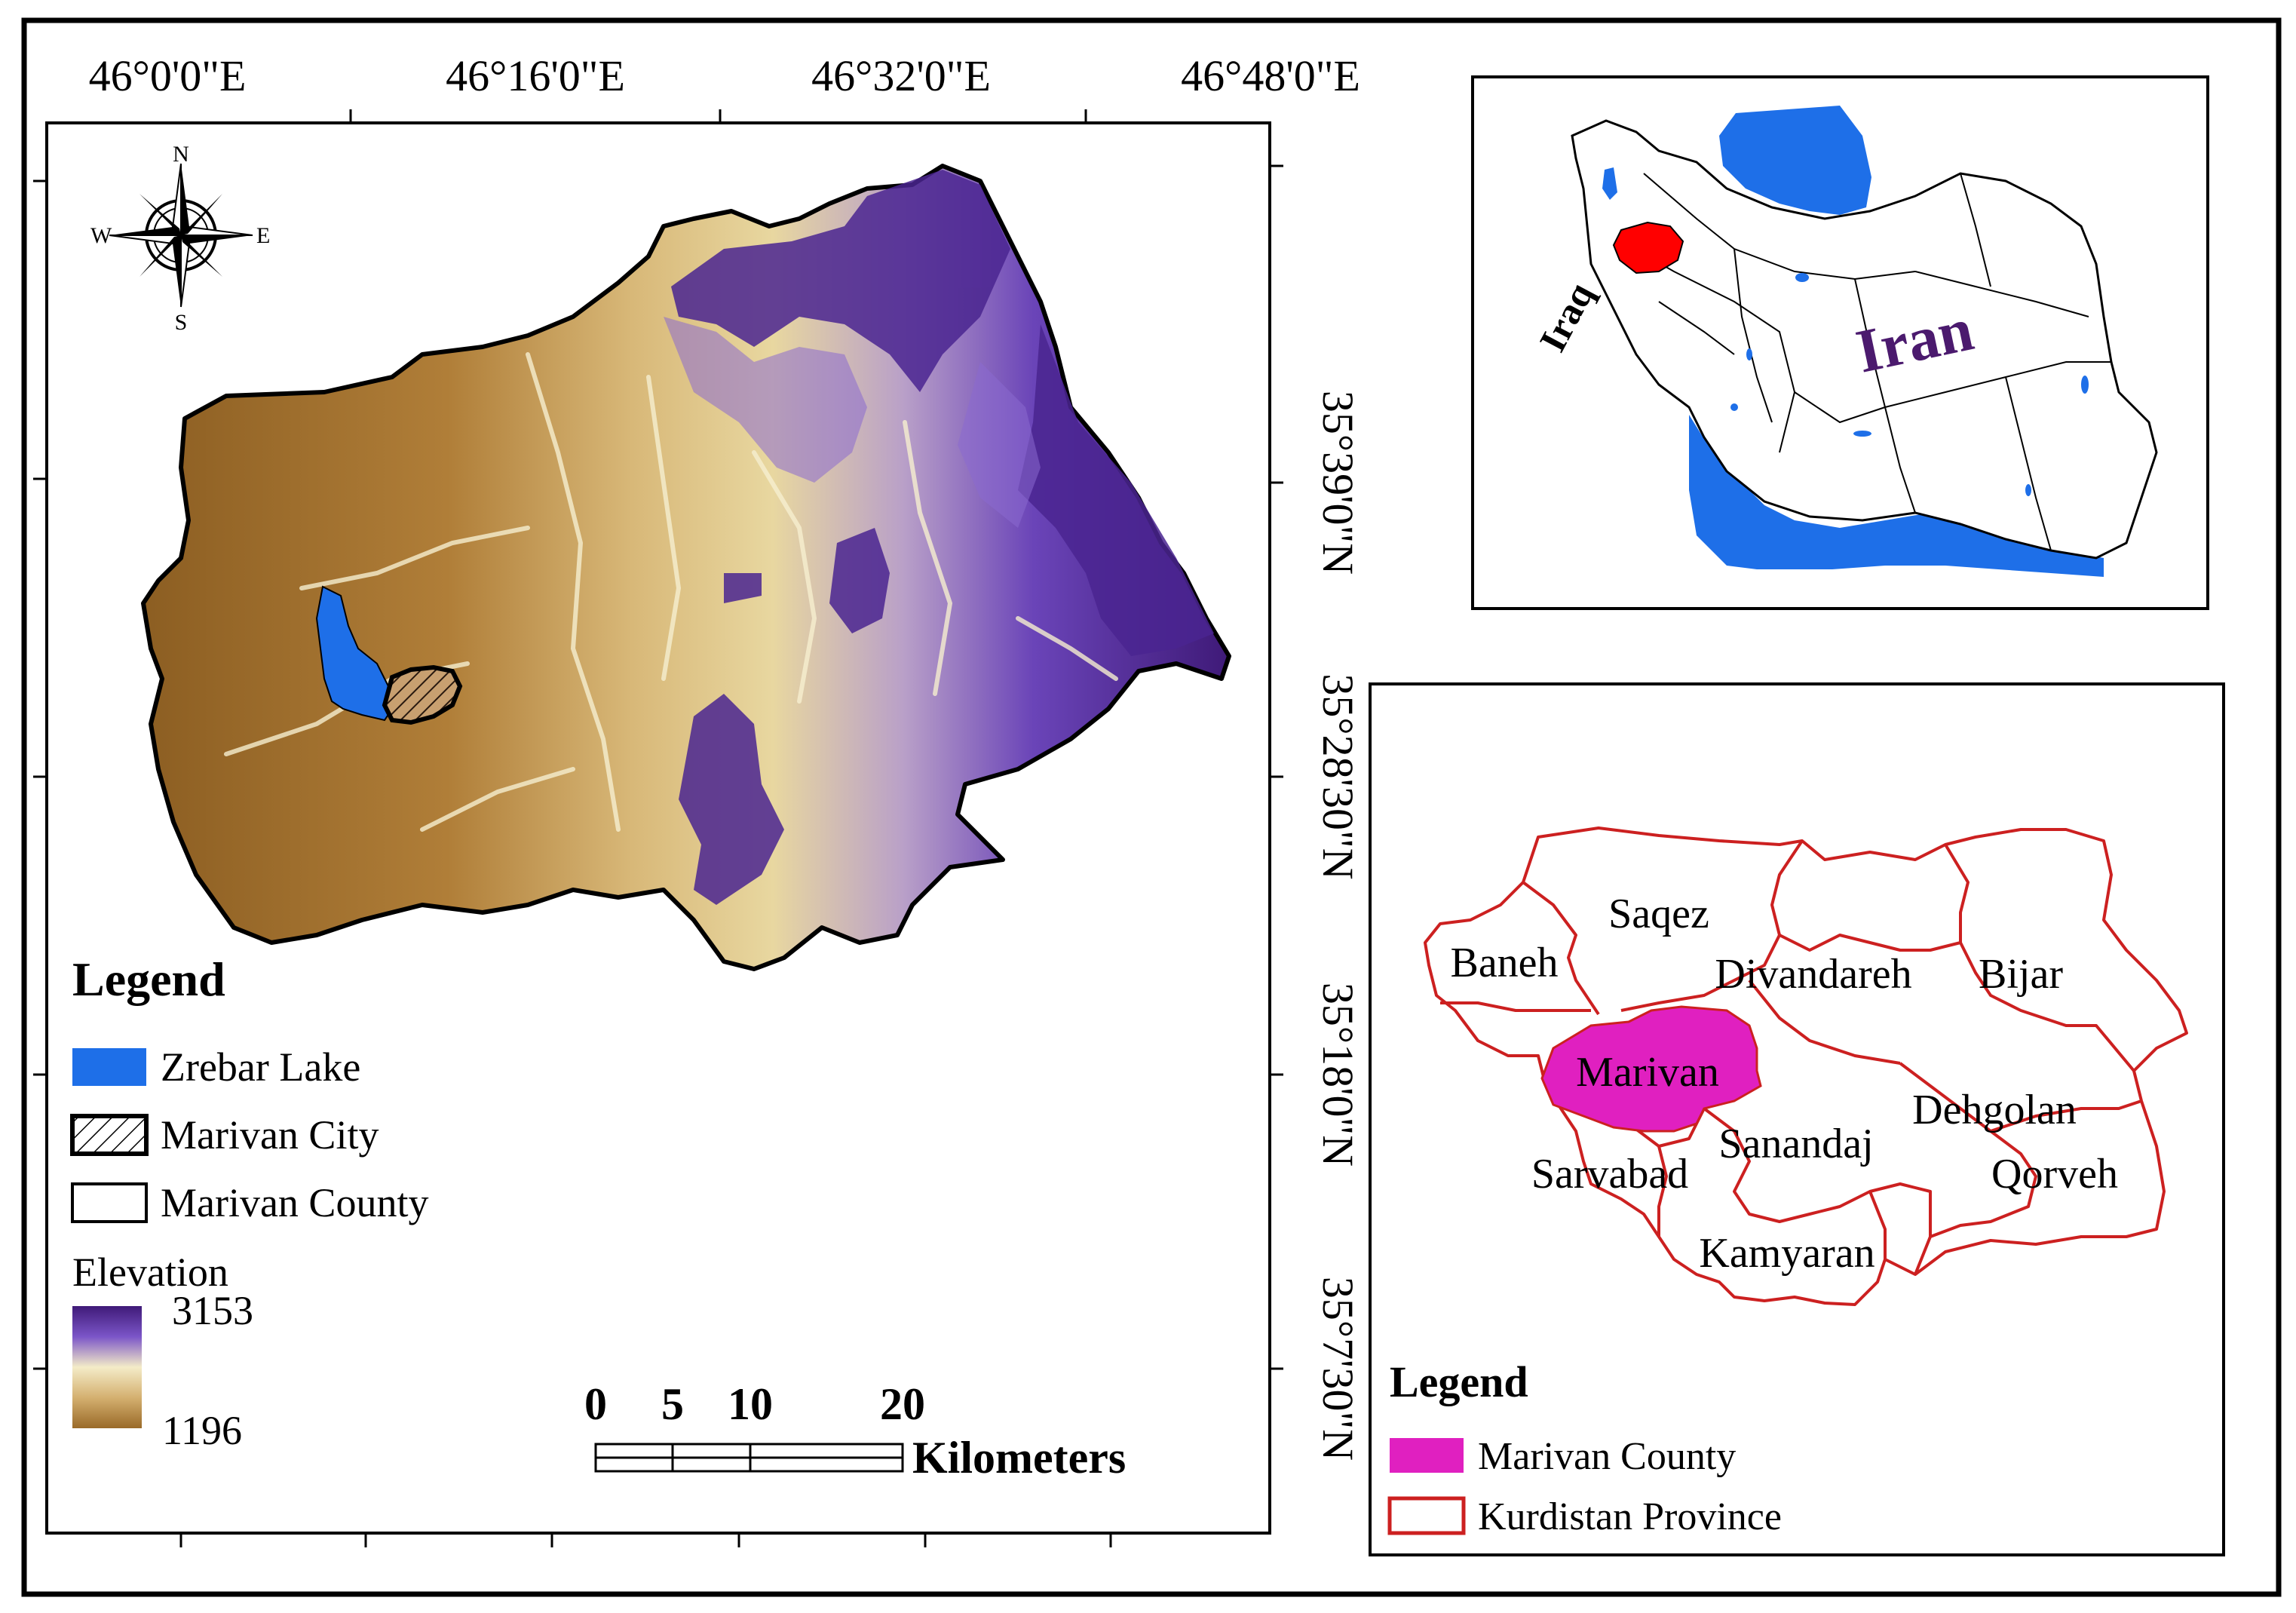 The height and width of the screenshot is (1613, 2296). I want to click on lon-label-1: 46°0'0"E, so click(168, 75).